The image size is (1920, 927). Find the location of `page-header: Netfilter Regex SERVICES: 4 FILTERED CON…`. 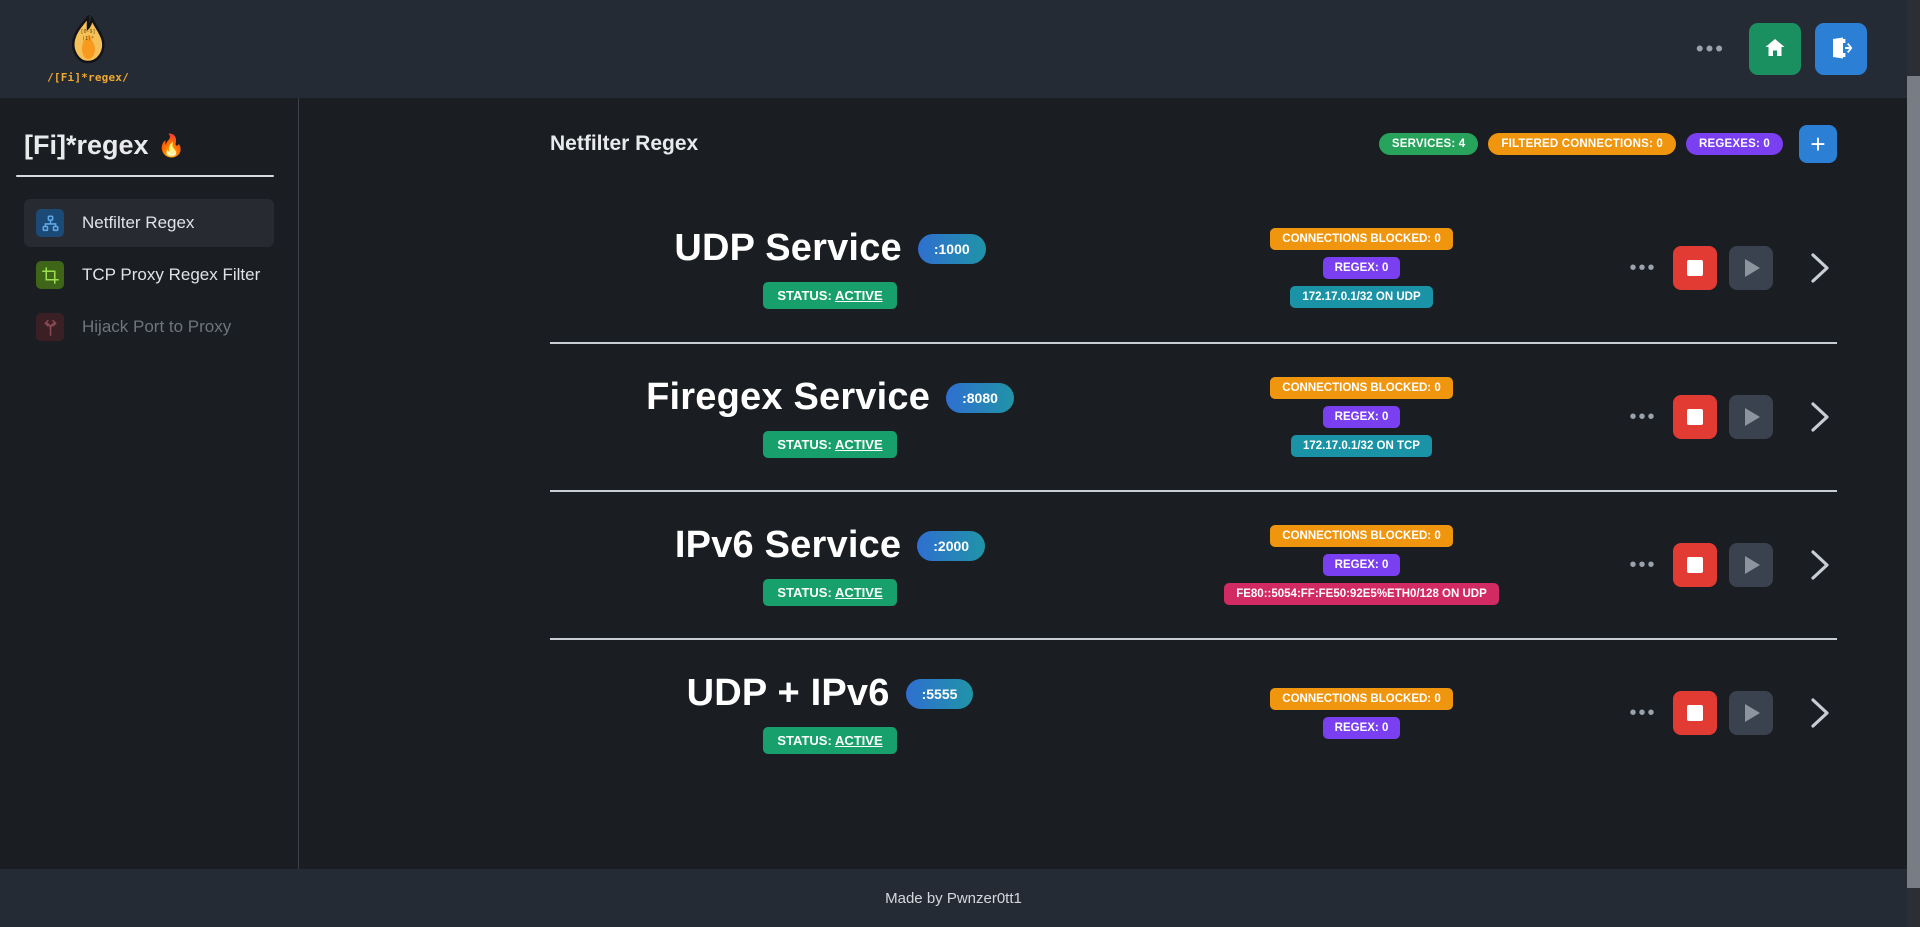

page-header: Netfilter Regex SERVICES: 4 FILTERED CON… is located at coordinates (1193, 144).